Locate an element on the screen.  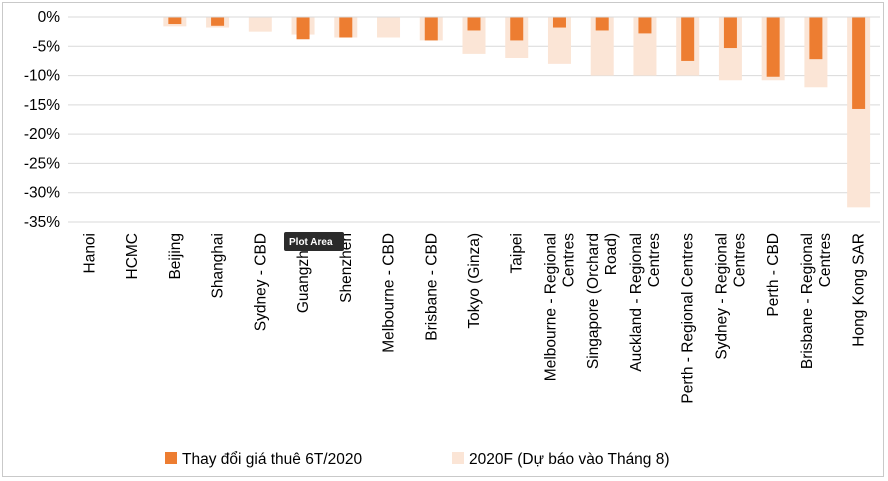
x-category-line: Hong Kong SAR is located at coordinates (859, 290).